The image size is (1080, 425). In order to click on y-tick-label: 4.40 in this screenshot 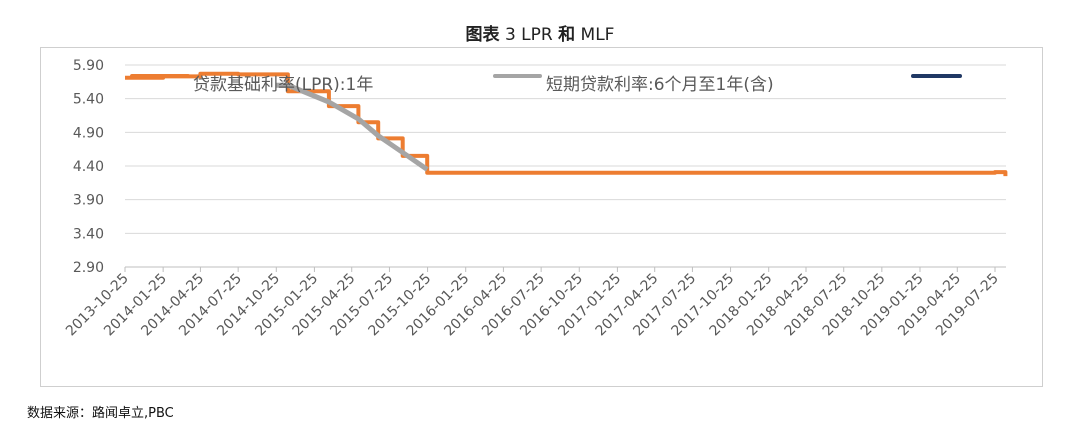, I will do `click(88, 167)`.